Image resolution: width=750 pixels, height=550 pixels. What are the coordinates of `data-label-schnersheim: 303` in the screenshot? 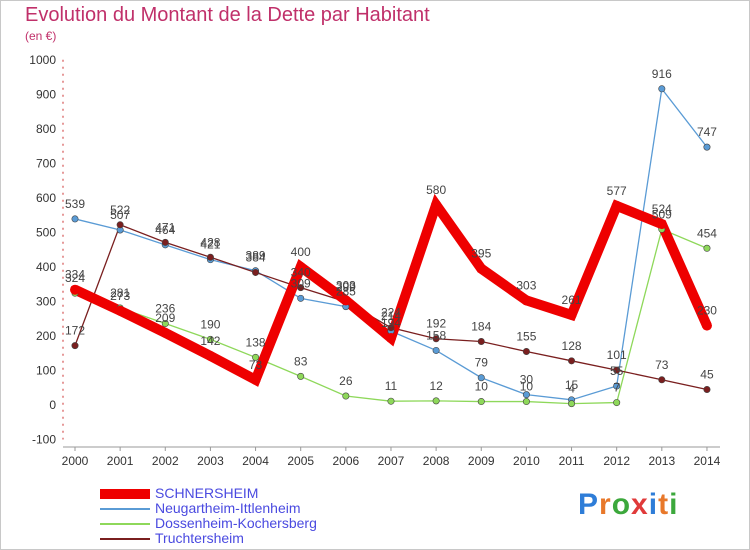 It's located at (346, 285).